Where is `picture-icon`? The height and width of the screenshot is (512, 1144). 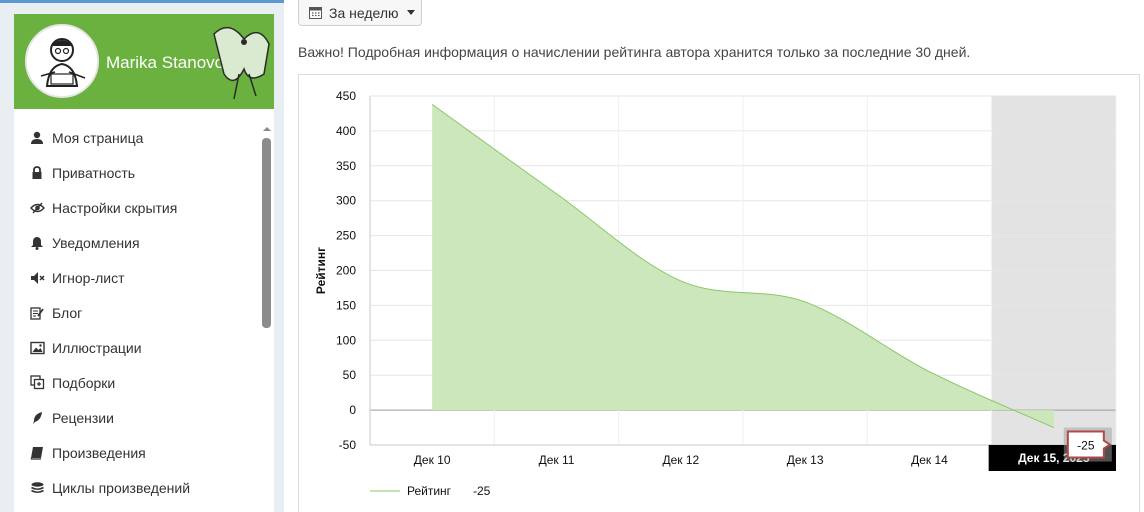 picture-icon is located at coordinates (41, 348).